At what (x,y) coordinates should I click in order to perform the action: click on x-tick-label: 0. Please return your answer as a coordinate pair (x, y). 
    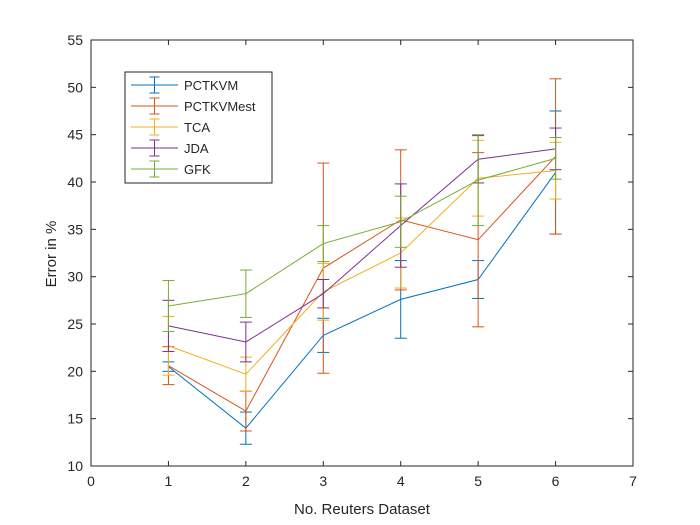
    Looking at the image, I should click on (91, 481).